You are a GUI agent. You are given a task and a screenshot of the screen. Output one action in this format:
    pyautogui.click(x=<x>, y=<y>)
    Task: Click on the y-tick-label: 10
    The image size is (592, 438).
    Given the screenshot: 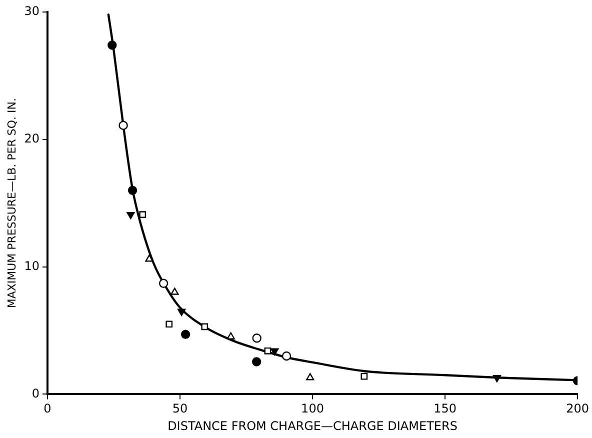 What is the action you would take?
    pyautogui.click(x=32, y=265)
    